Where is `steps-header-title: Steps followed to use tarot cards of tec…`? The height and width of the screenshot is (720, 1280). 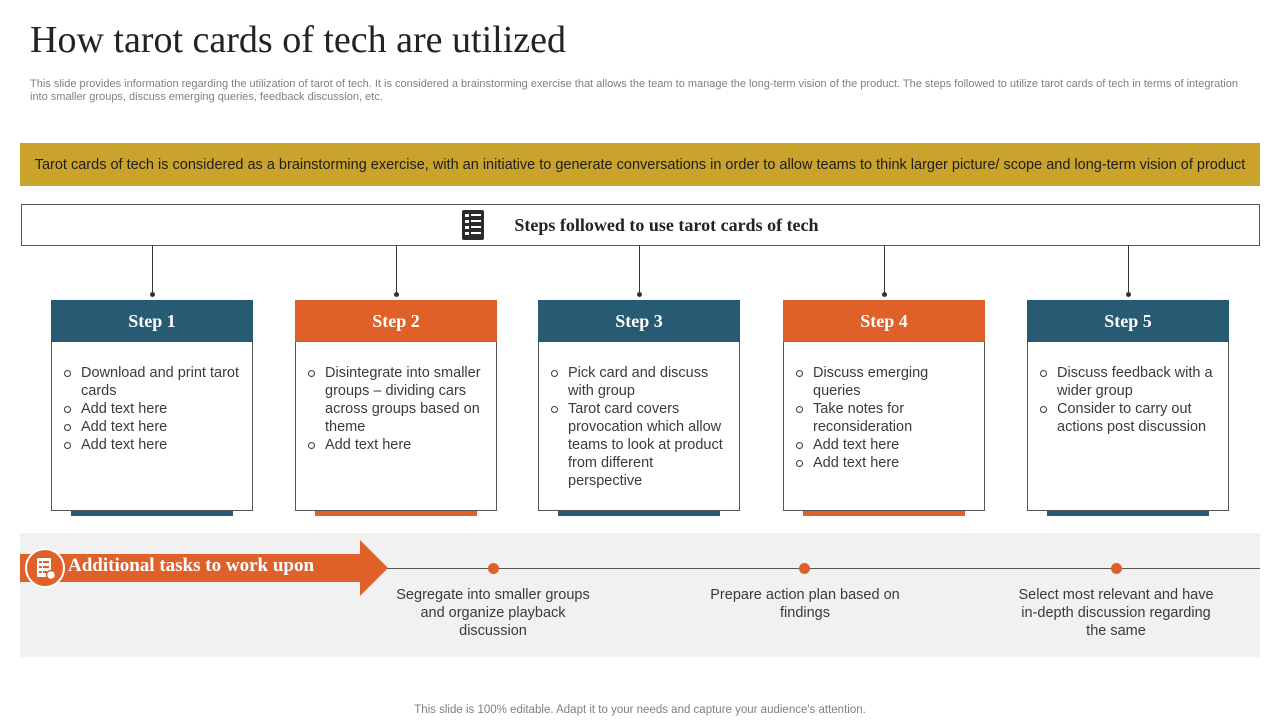 steps-header-title: Steps followed to use tarot cards of tec… is located at coordinates (666, 224).